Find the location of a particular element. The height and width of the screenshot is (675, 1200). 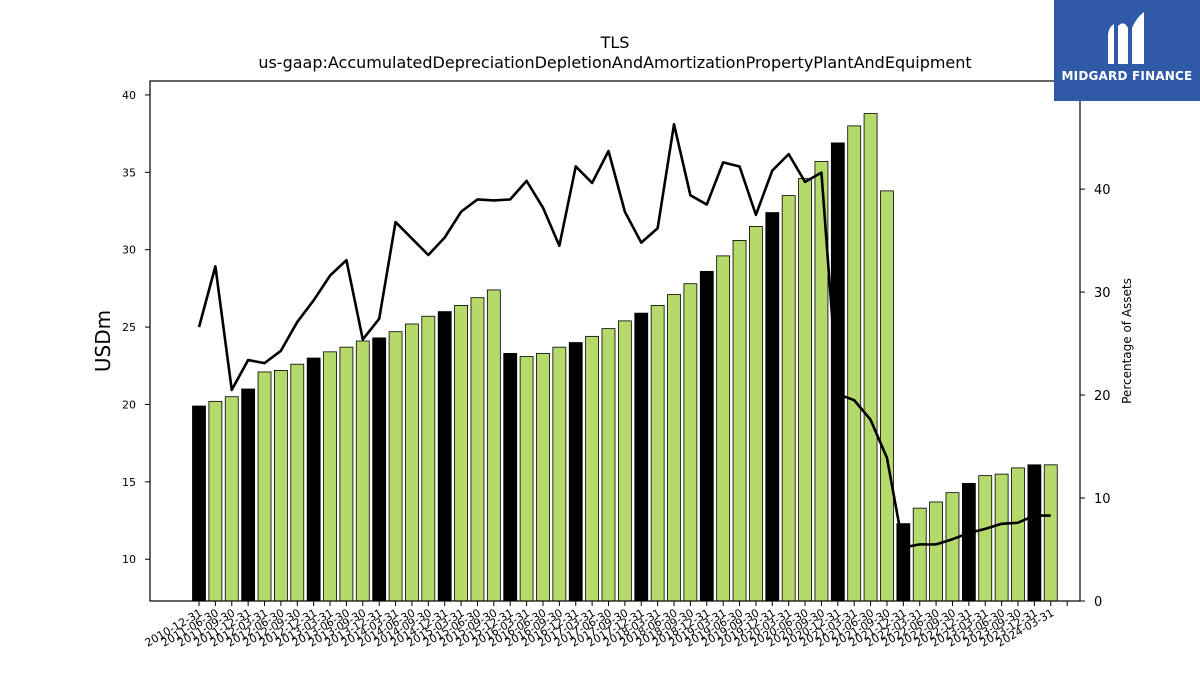

y-tick-label: 10 is located at coordinates (129, 559).